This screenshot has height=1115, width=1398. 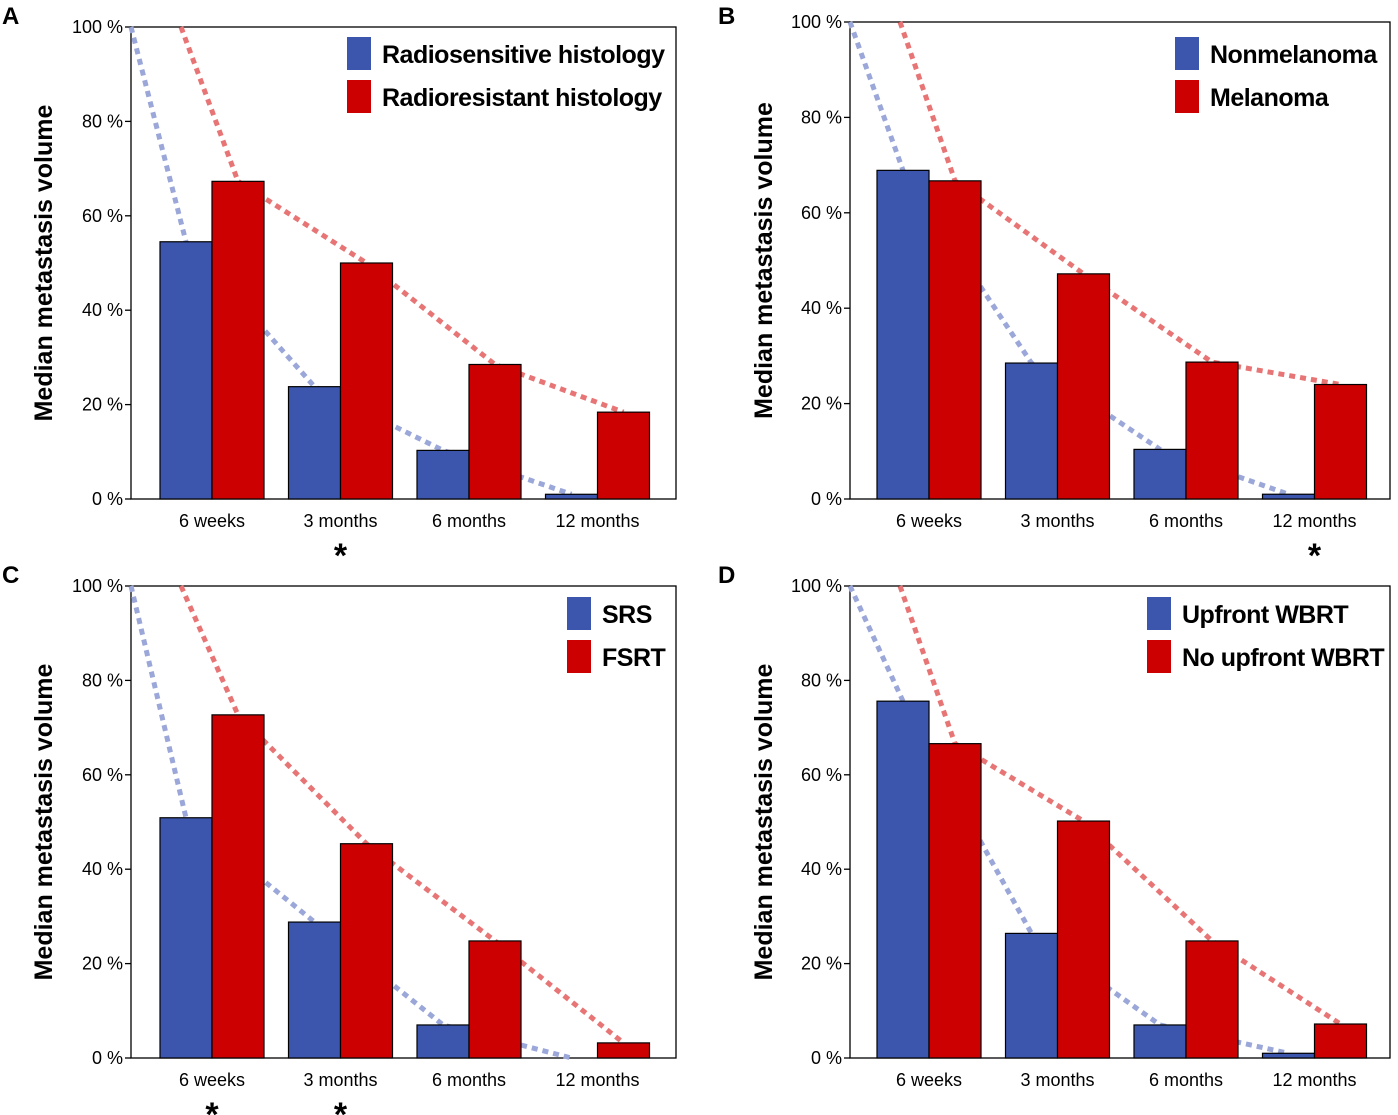 What do you see at coordinates (522, 98) in the screenshot?
I see `legend-label-2: Radioresistant histology` at bounding box center [522, 98].